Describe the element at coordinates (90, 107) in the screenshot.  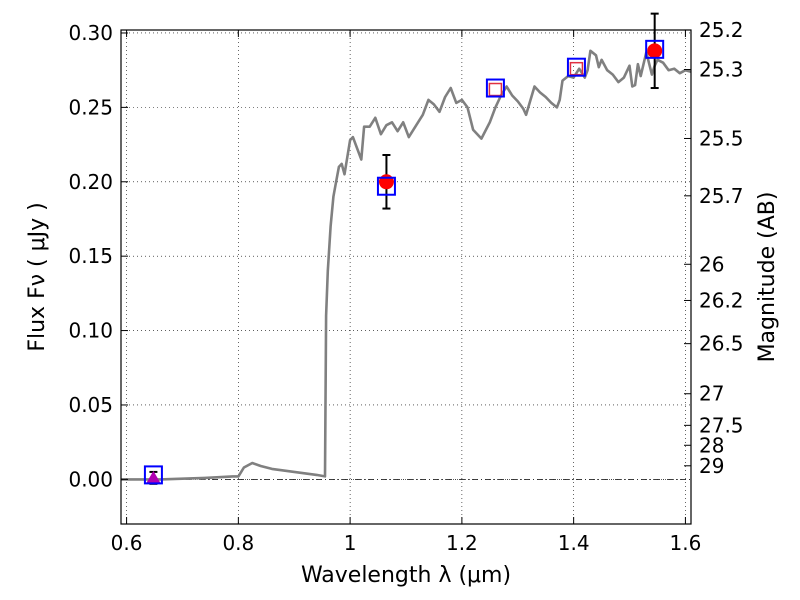
I see `y-tick-label: 0.25` at that location.